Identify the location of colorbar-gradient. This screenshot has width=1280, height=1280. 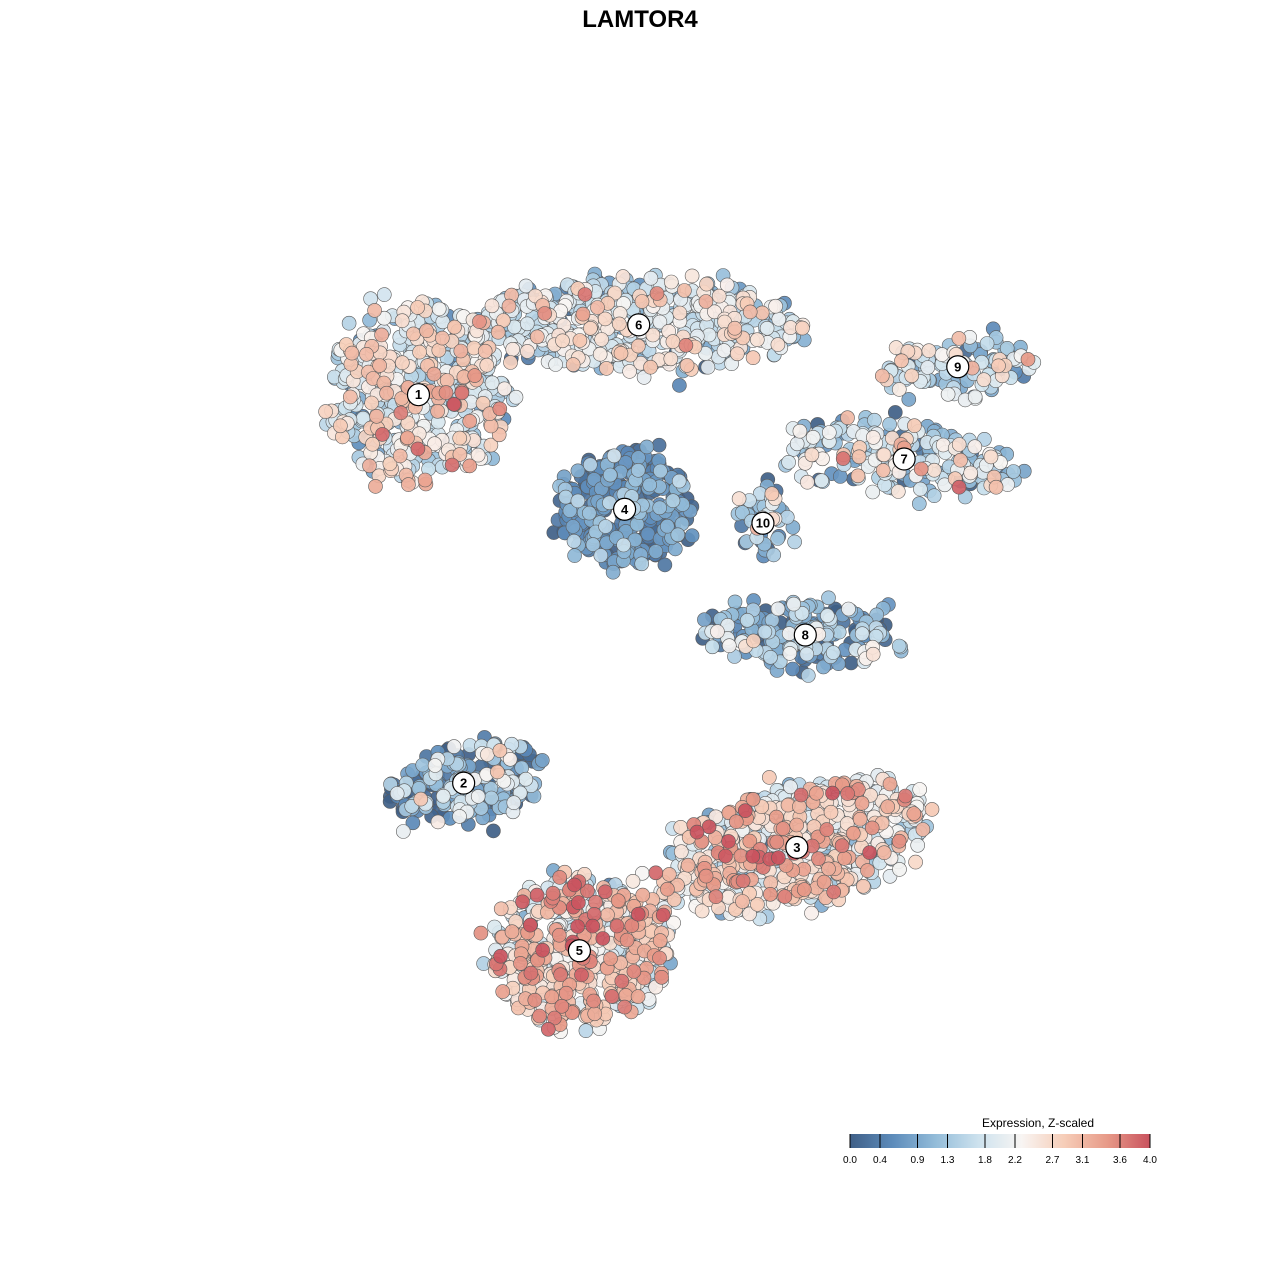
(1000, 1141).